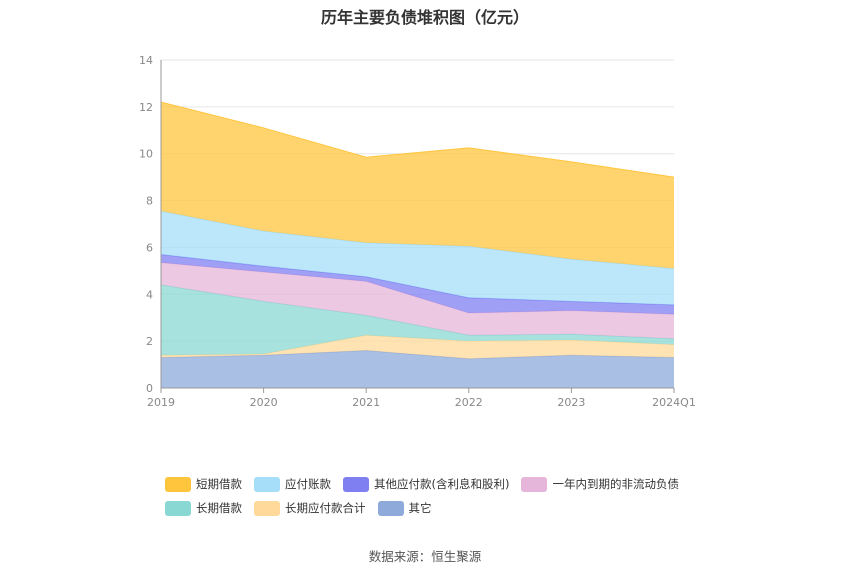 The height and width of the screenshot is (575, 850). I want to click on legend-item: 其他应付款(含利息和股利), so click(426, 484).